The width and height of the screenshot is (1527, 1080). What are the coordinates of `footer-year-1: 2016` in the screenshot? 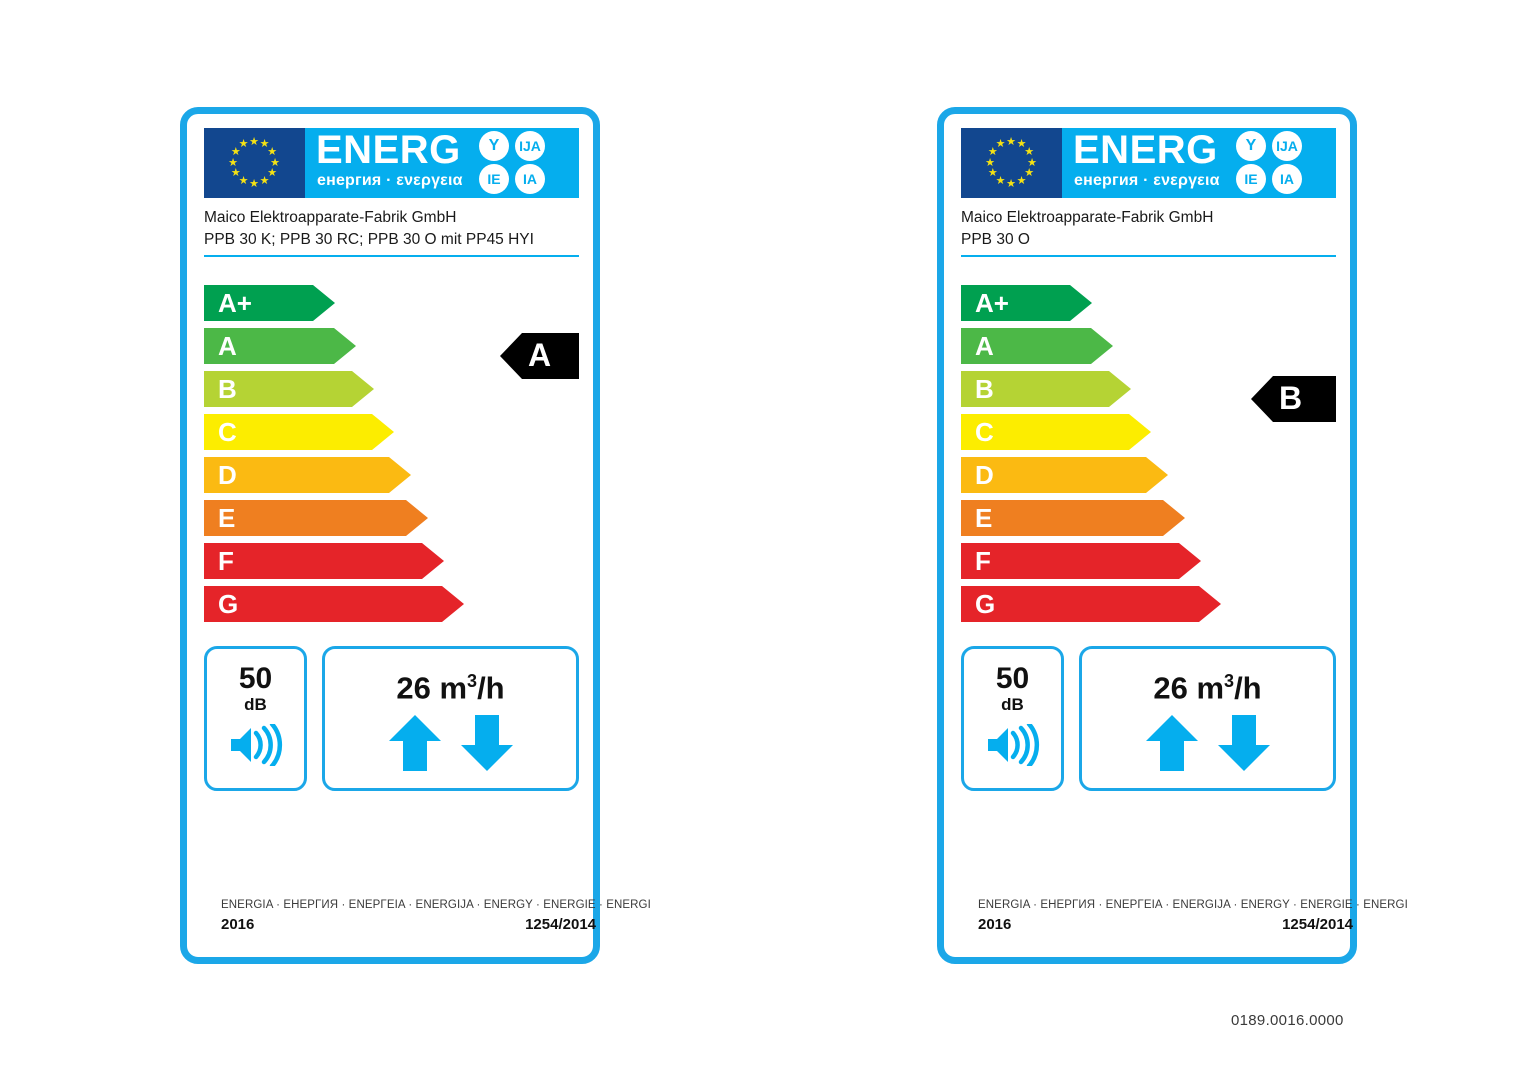 It's located at (238, 924).